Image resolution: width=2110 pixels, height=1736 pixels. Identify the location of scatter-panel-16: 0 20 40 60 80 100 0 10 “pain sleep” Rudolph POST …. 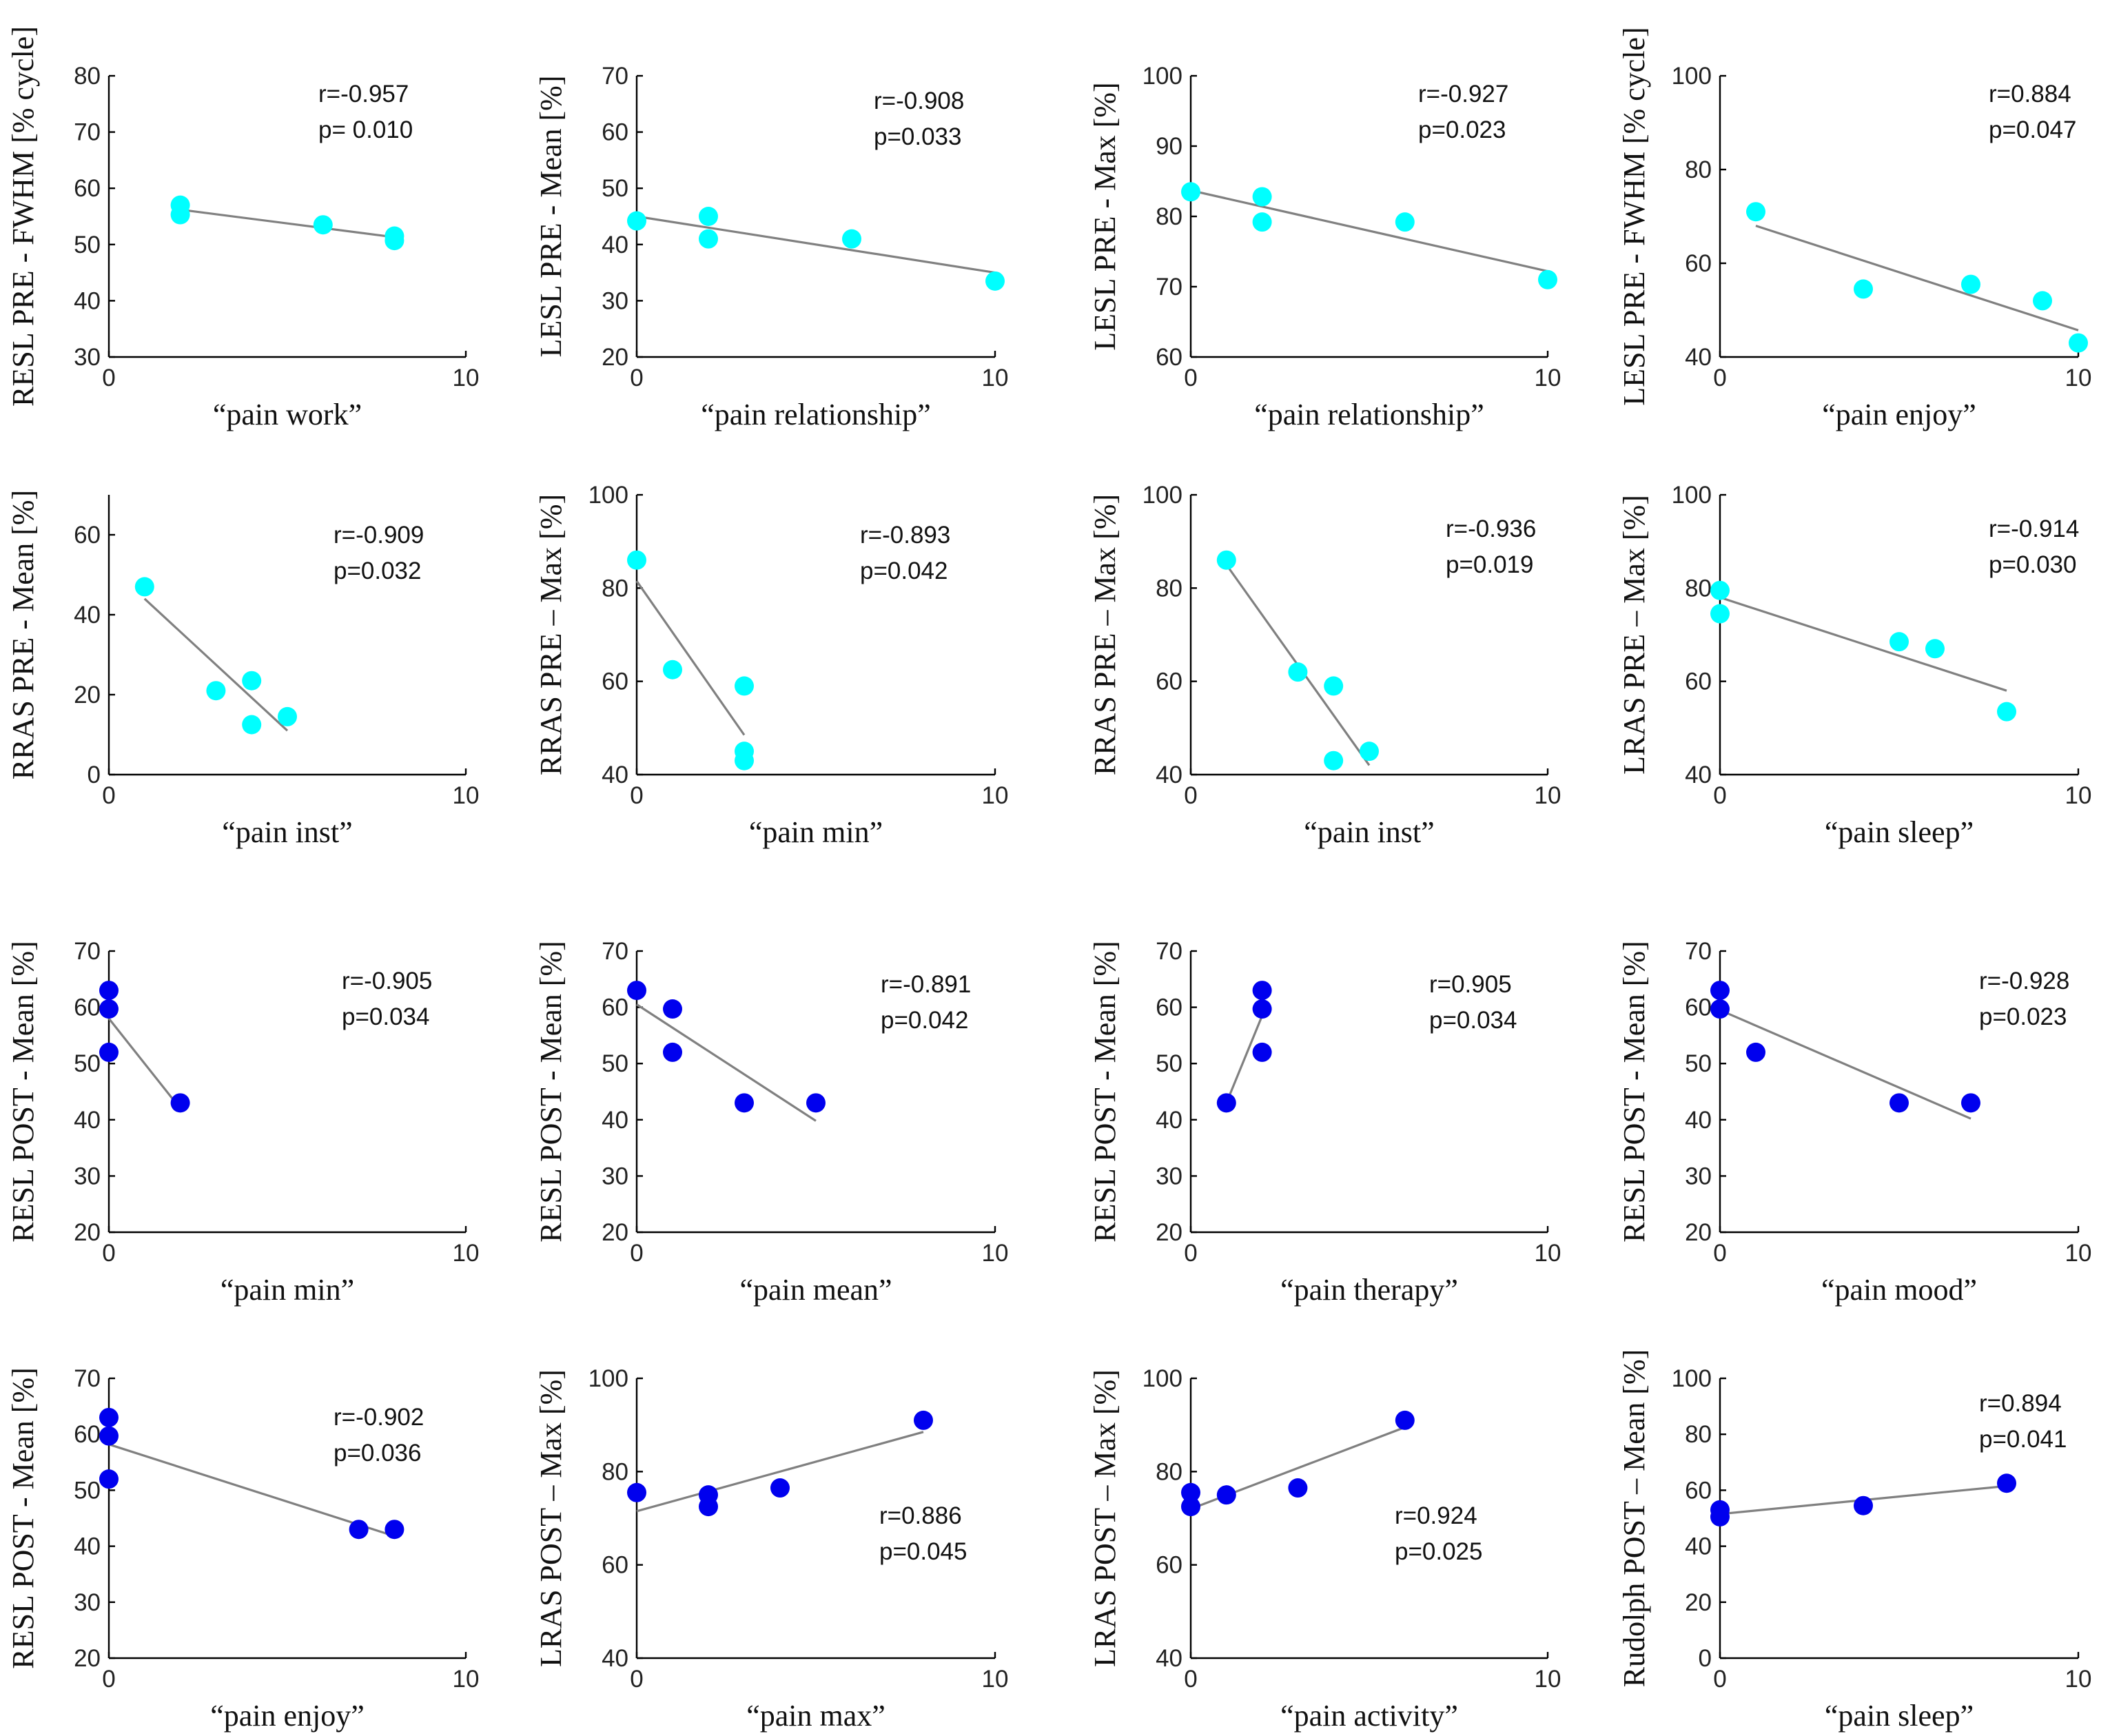
(1854, 1541).